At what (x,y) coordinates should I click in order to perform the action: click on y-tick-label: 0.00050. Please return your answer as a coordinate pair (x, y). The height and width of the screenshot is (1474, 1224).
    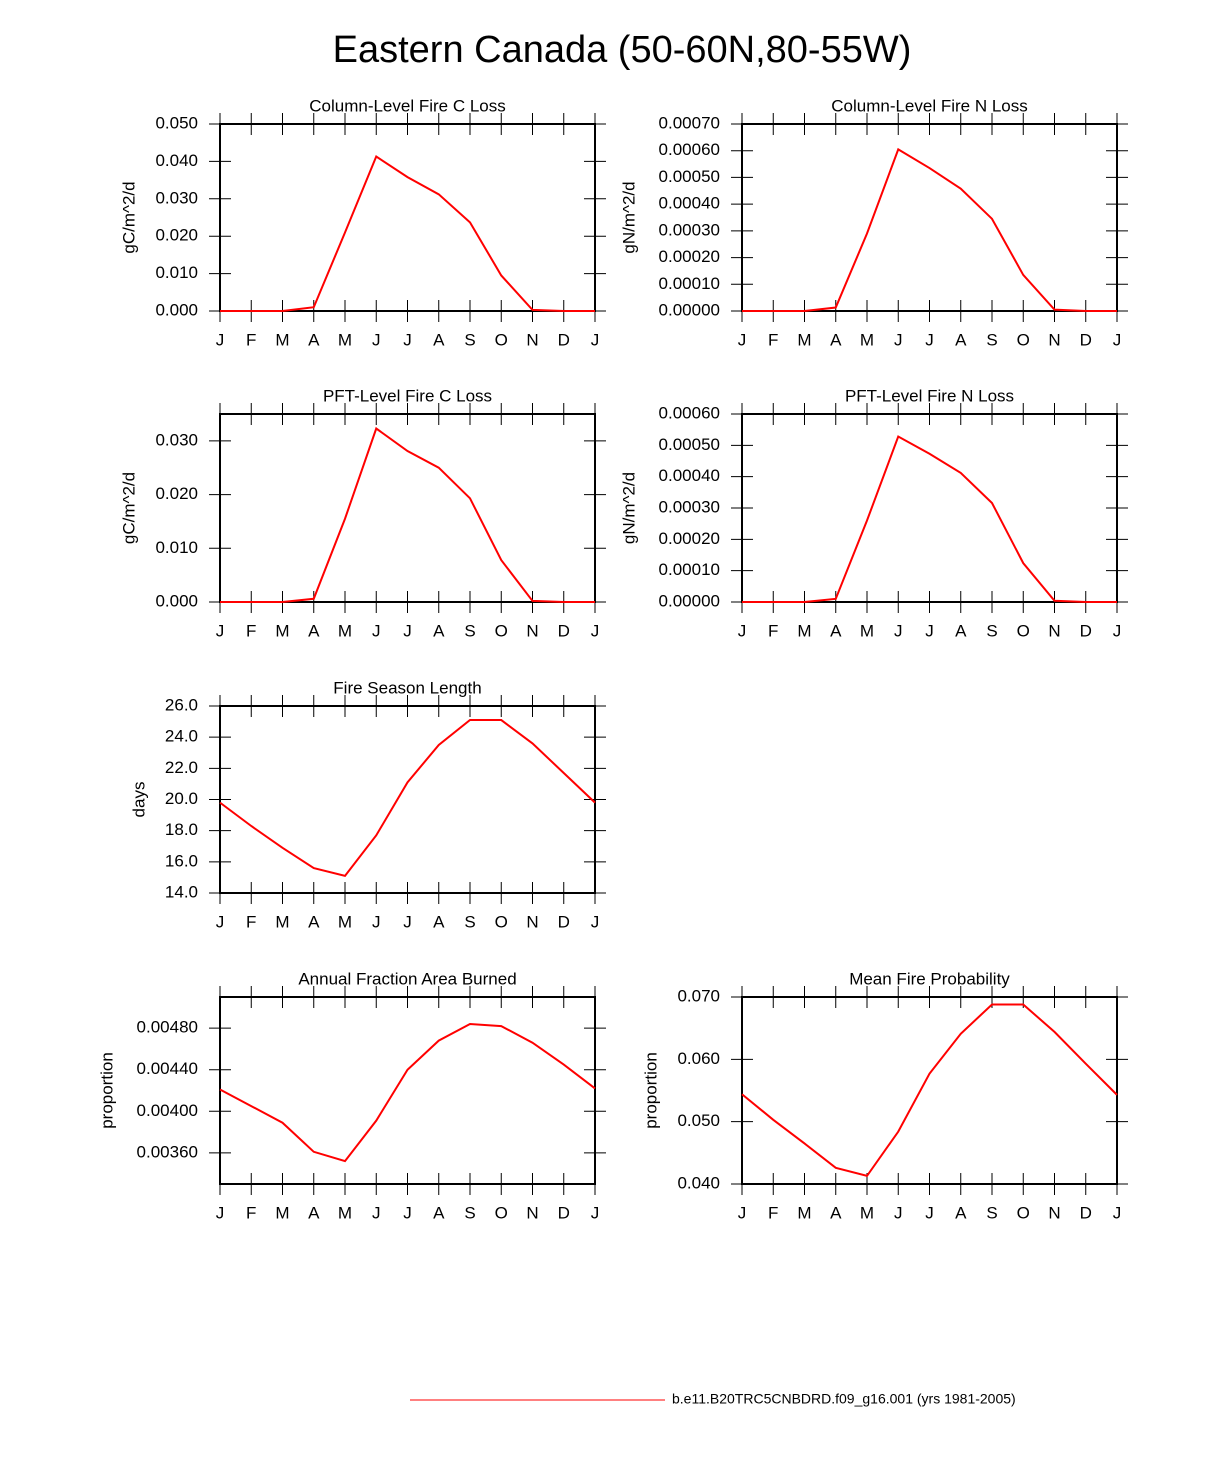
    Looking at the image, I should click on (689, 176).